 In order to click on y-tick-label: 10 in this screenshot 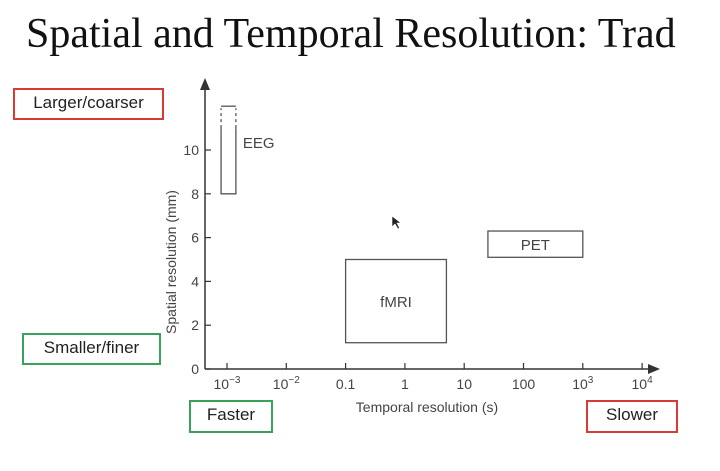, I will do `click(191, 150)`.